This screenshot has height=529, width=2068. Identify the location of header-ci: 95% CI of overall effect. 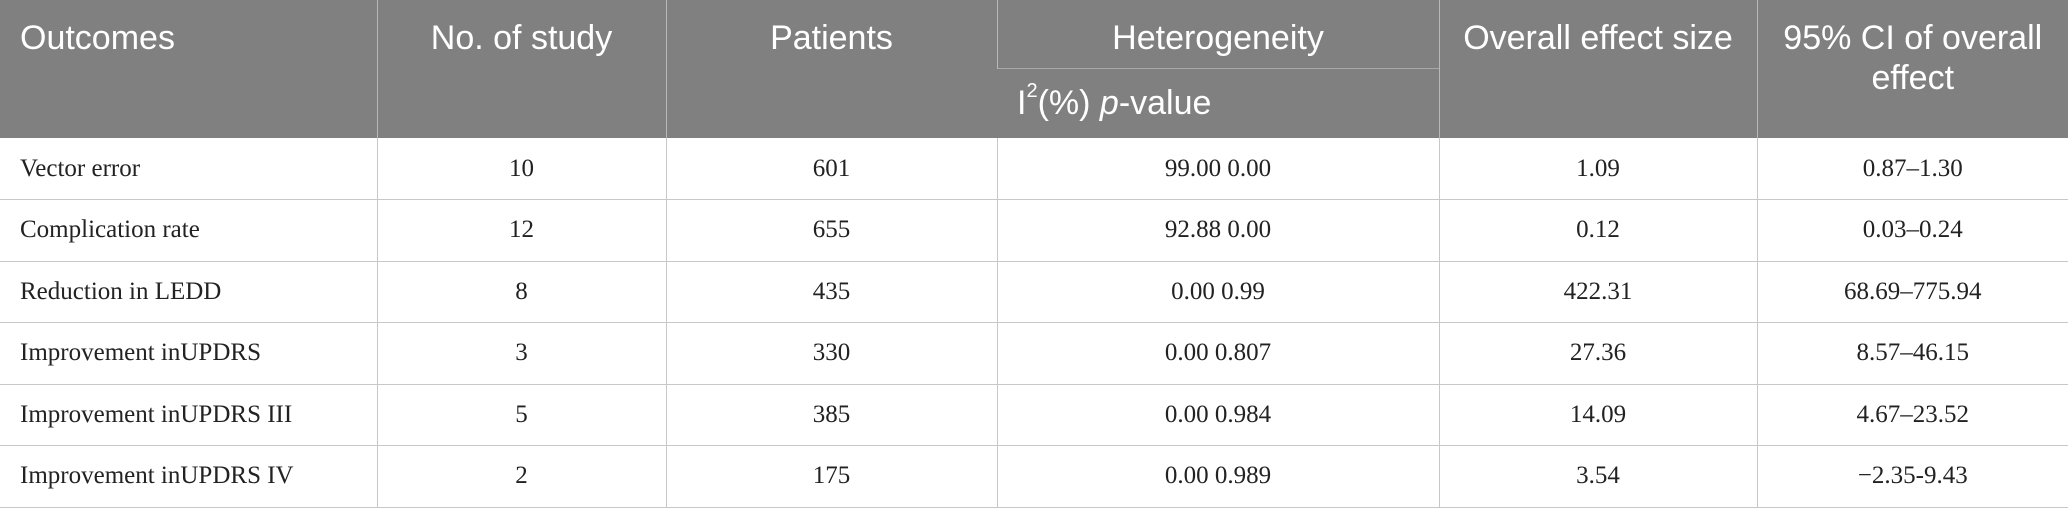
(1912, 69).